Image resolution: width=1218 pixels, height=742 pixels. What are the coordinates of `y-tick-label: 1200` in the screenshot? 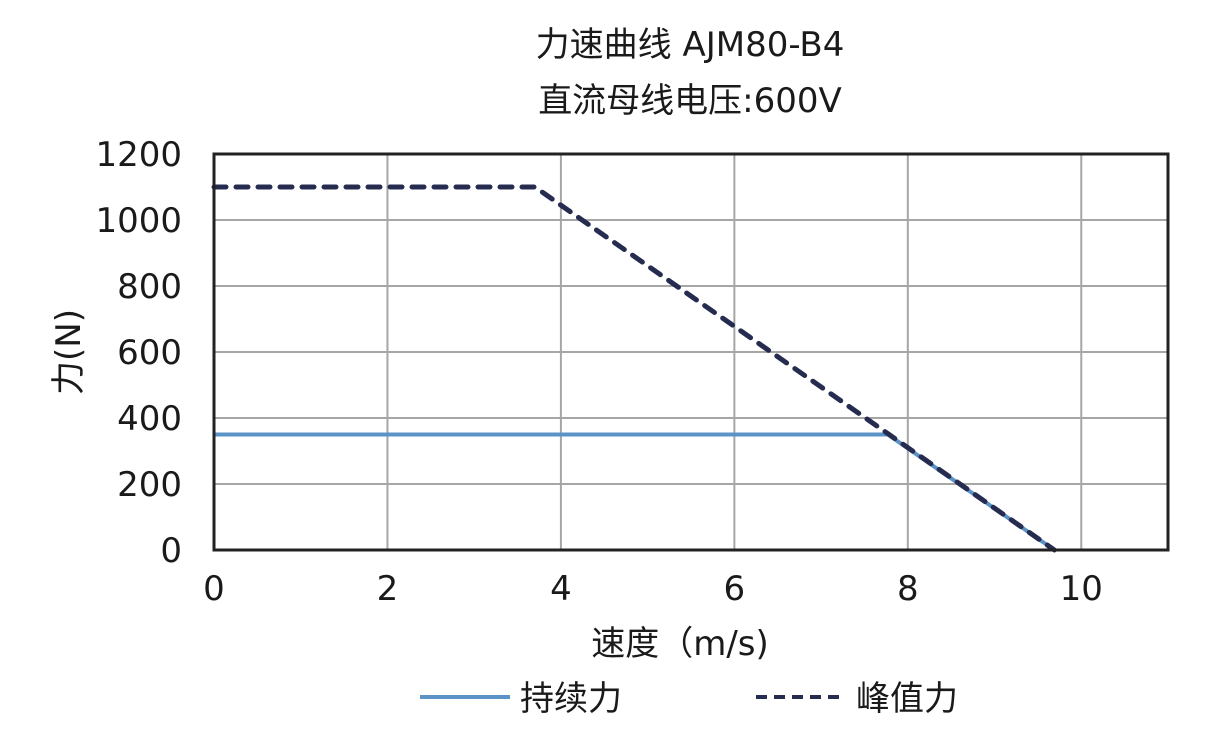 It's located at (138, 155).